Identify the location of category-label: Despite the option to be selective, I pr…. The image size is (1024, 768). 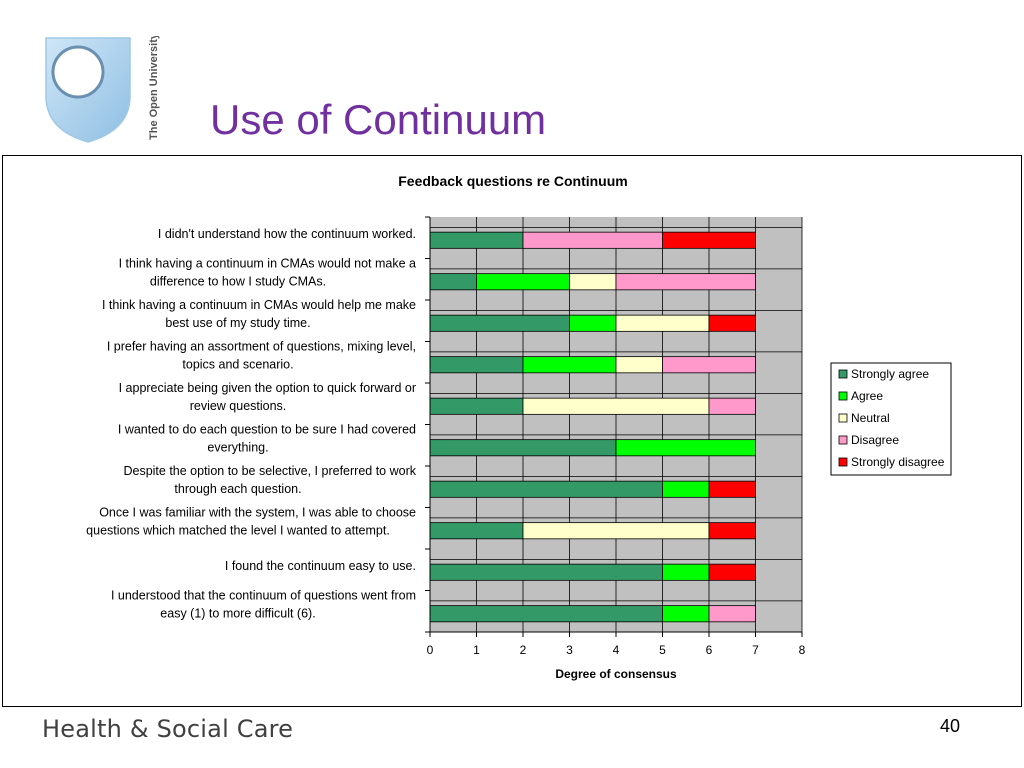
(269, 471).